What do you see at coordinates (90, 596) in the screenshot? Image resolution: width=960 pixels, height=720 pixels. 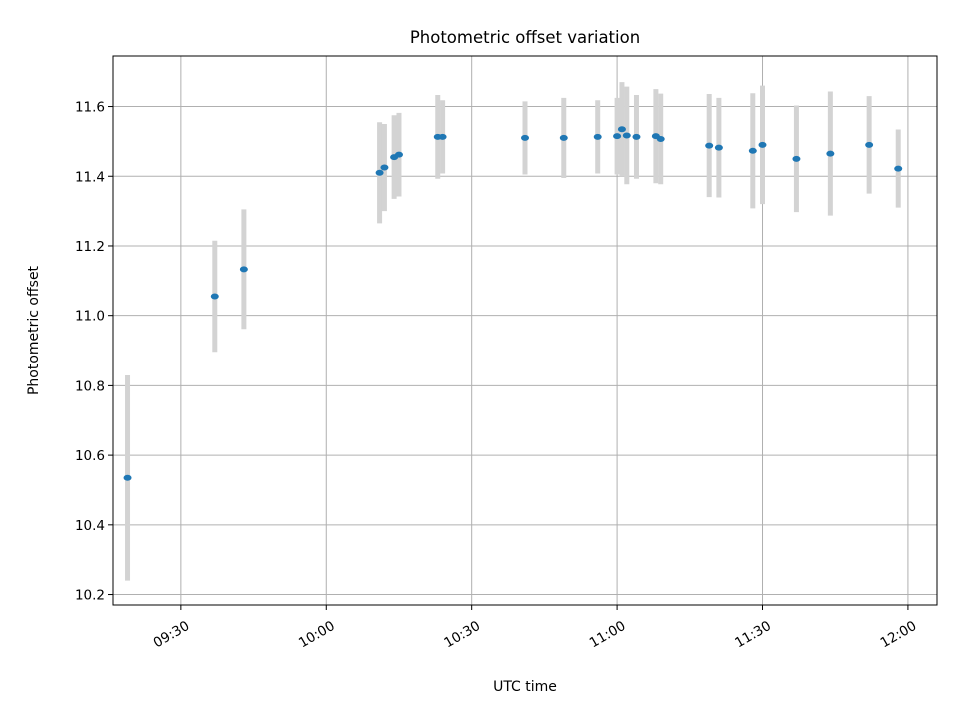 I see `y-tick-label: 10.2` at bounding box center [90, 596].